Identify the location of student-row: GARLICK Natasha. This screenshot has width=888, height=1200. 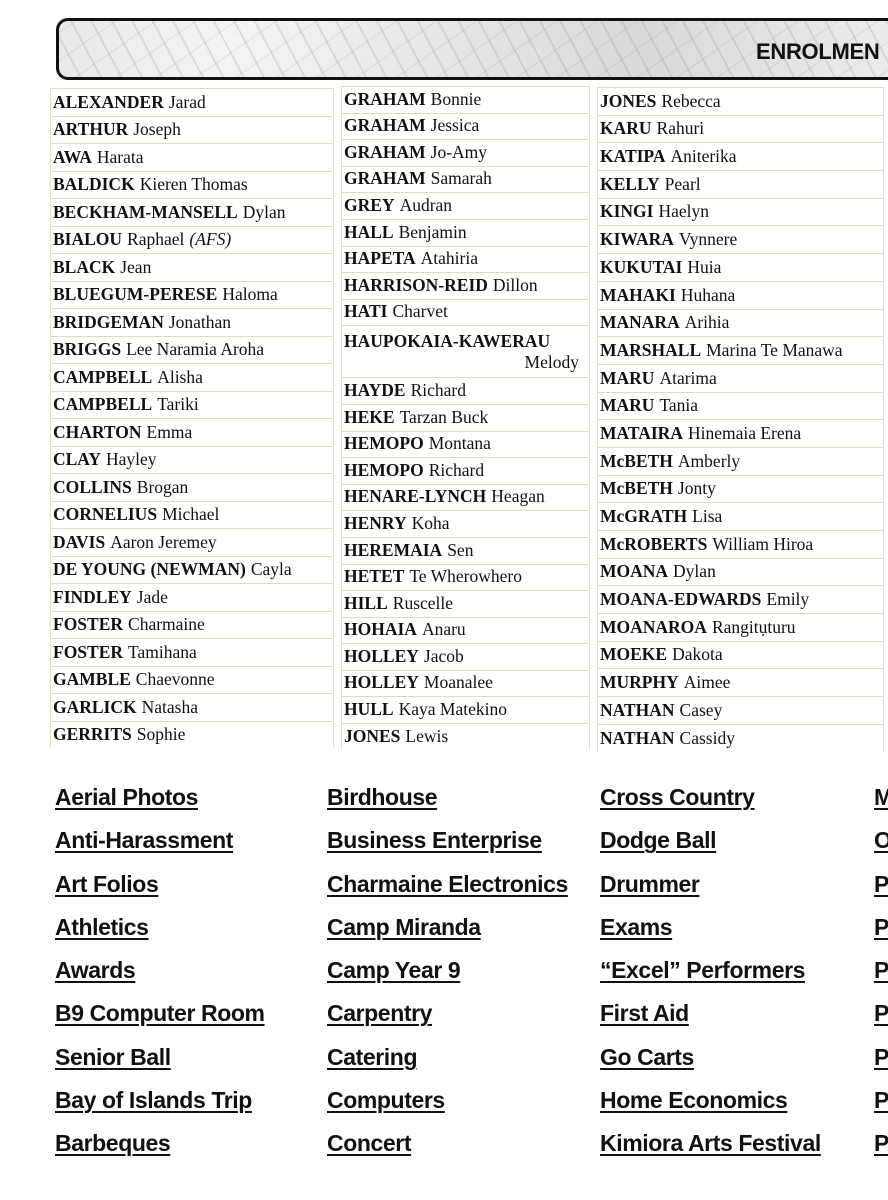
(192, 707).